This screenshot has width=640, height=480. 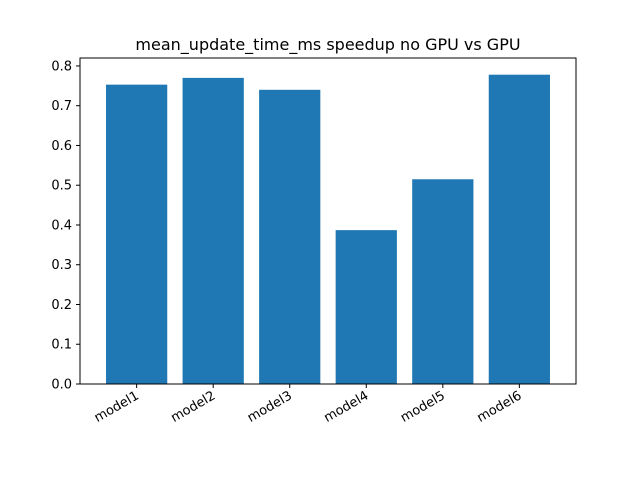 I want to click on y-tick-label: 0.6, so click(x=61, y=146).